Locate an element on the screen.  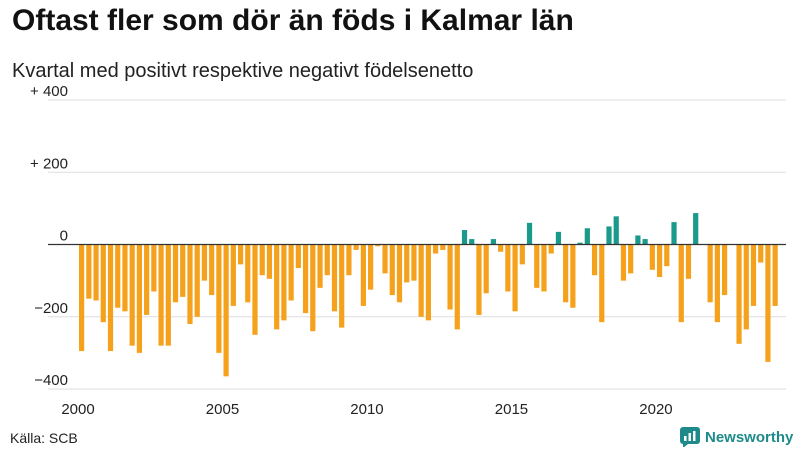
x-tick-label: 2020 is located at coordinates (655, 409).